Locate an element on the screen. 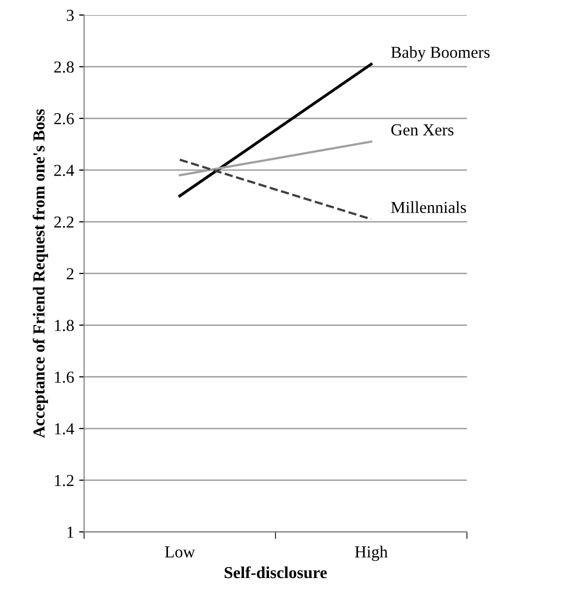  y-tick-label: 2 is located at coordinates (70, 274).